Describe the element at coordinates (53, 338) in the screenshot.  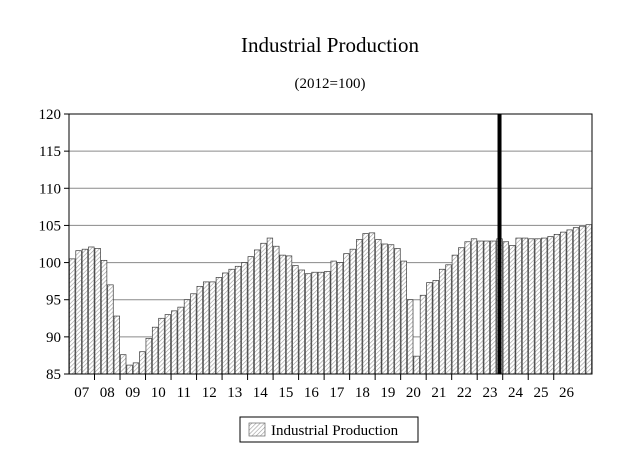
I see `y-tick-label: 90` at that location.